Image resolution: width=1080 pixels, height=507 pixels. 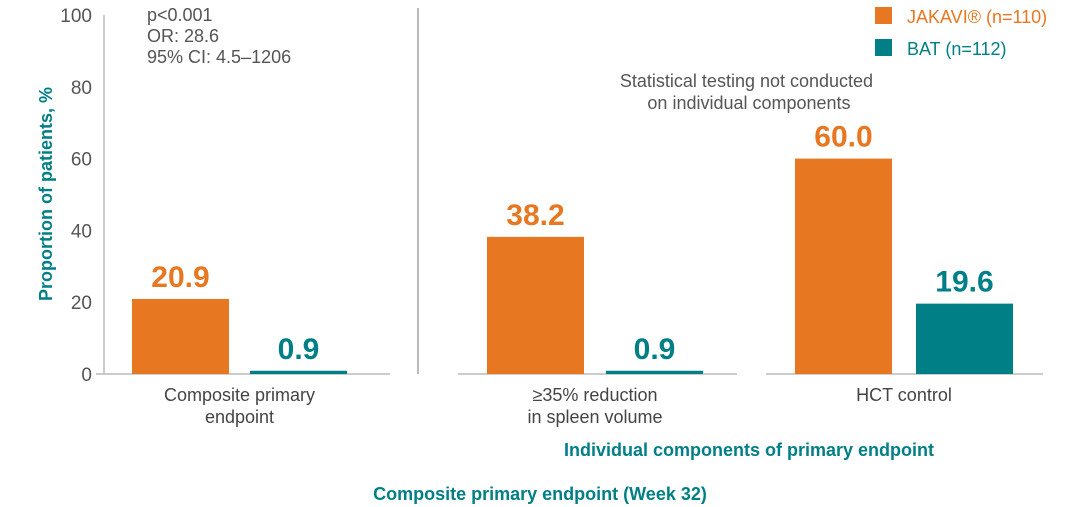 I want to click on y-tick-label: 40, so click(x=81, y=231).